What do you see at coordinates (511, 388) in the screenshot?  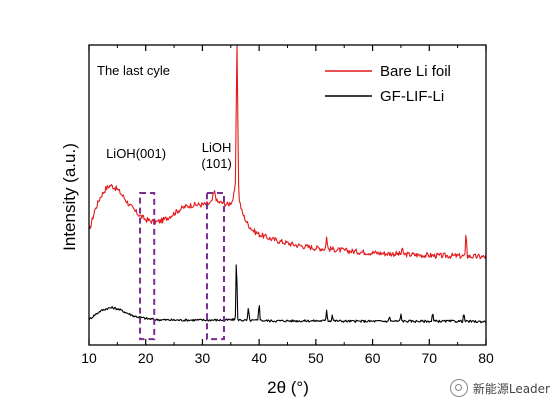 I see `watermark-text: 新能源Leader` at bounding box center [511, 388].